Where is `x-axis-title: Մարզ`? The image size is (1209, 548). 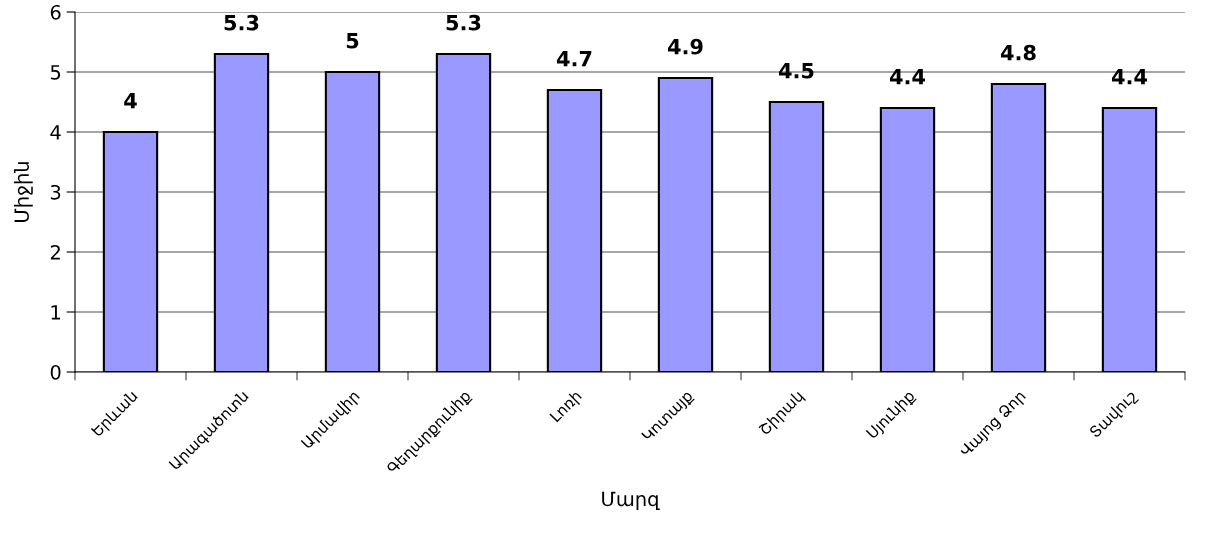
x-axis-title: Մարզ is located at coordinates (631, 501).